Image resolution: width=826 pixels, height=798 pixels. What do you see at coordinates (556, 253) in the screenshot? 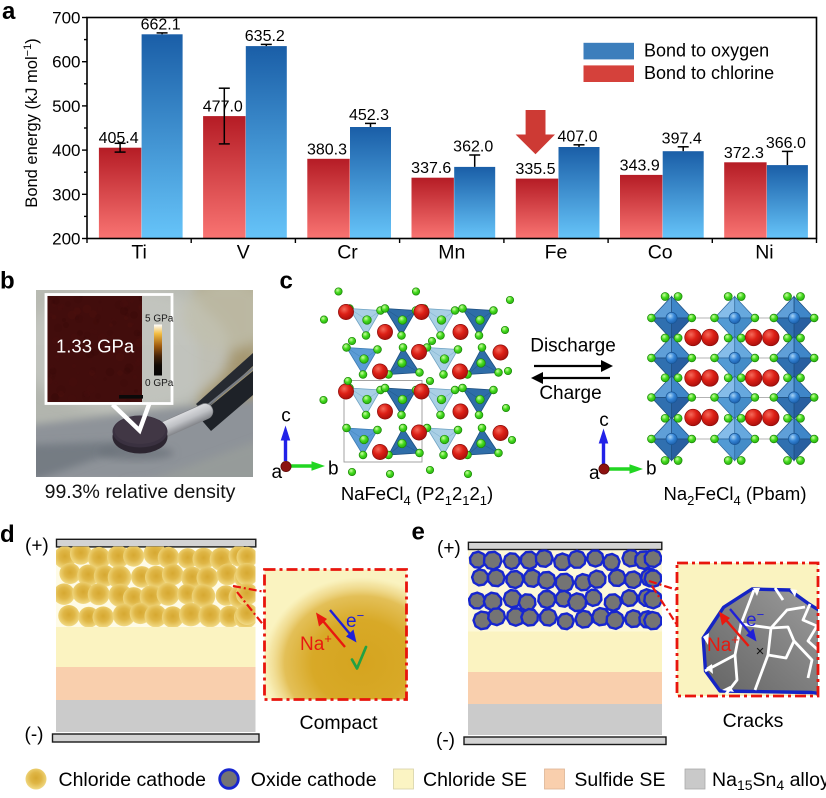
I see `svg-text: Fe` at bounding box center [556, 253].